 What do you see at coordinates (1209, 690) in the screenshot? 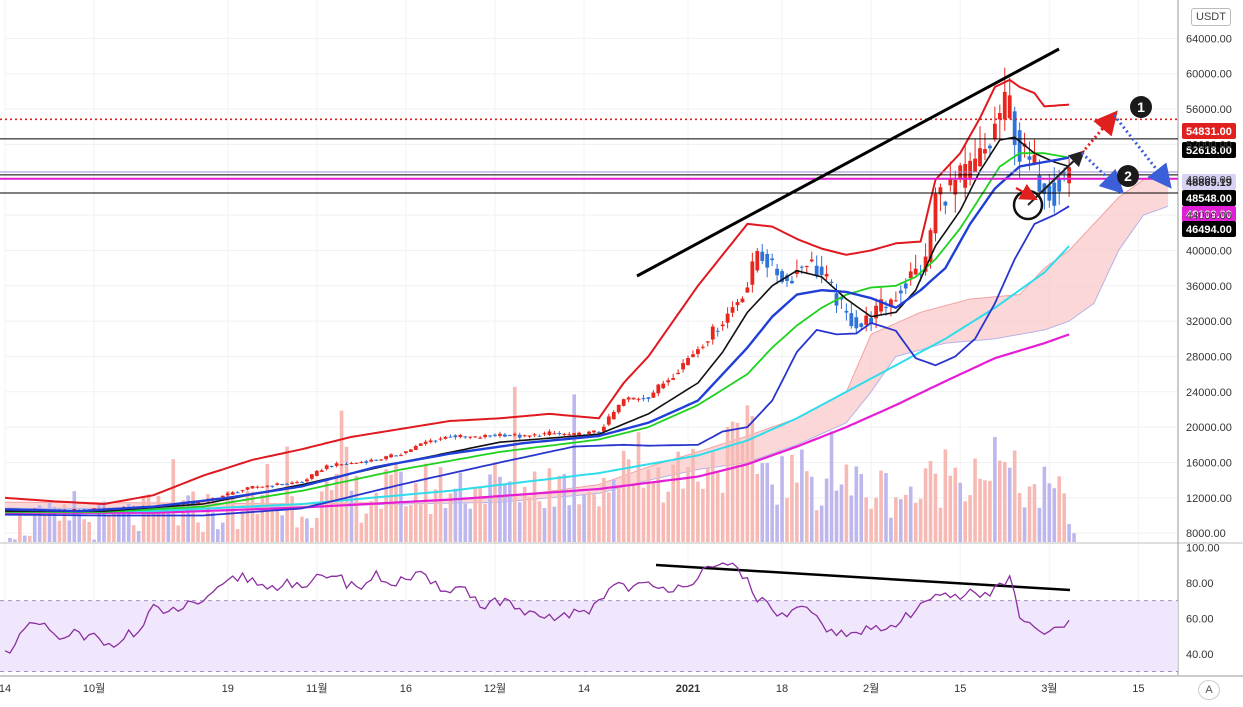
I see `auto-scale-button: A` at bounding box center [1209, 690].